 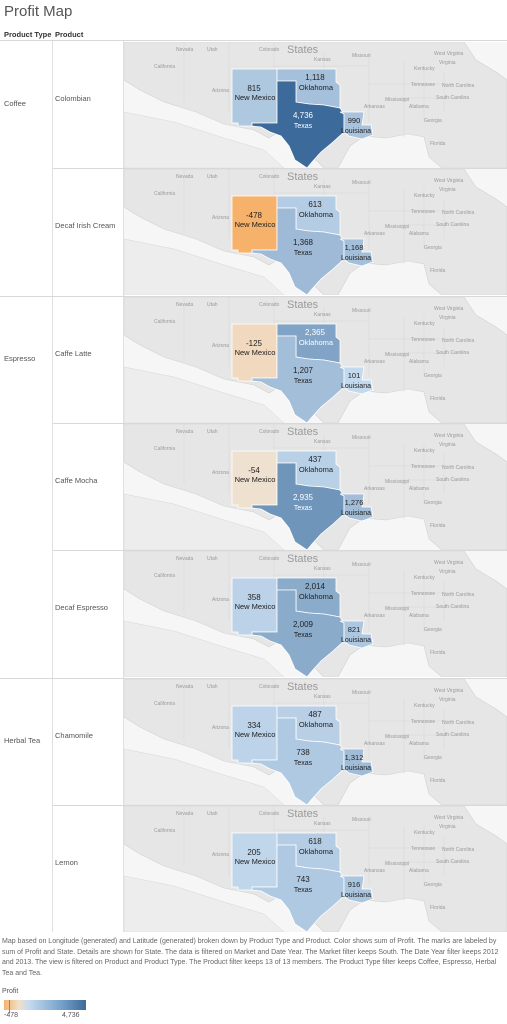 I want to click on new-mexico-value: 205, so click(x=254, y=852).